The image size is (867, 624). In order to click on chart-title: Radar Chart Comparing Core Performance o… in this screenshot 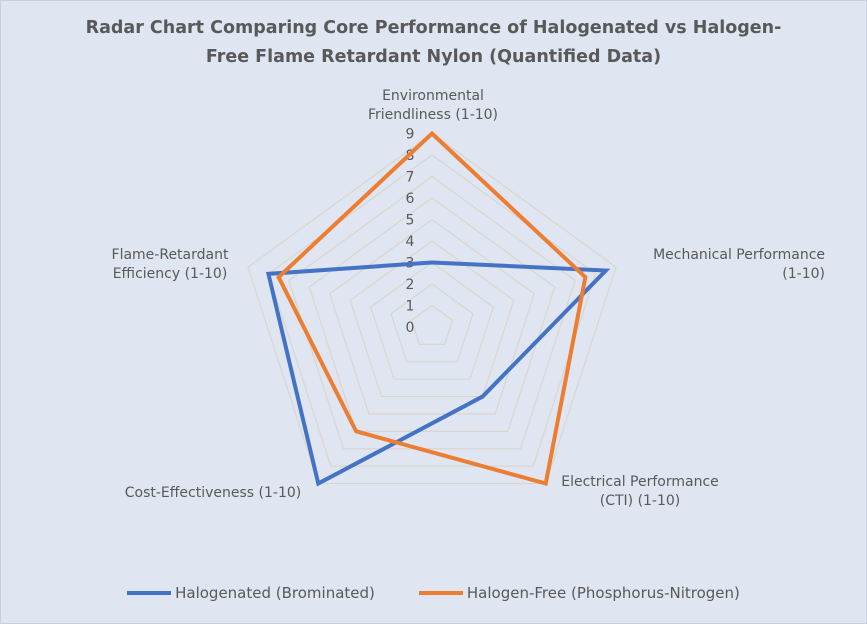, I will do `click(433, 43)`.